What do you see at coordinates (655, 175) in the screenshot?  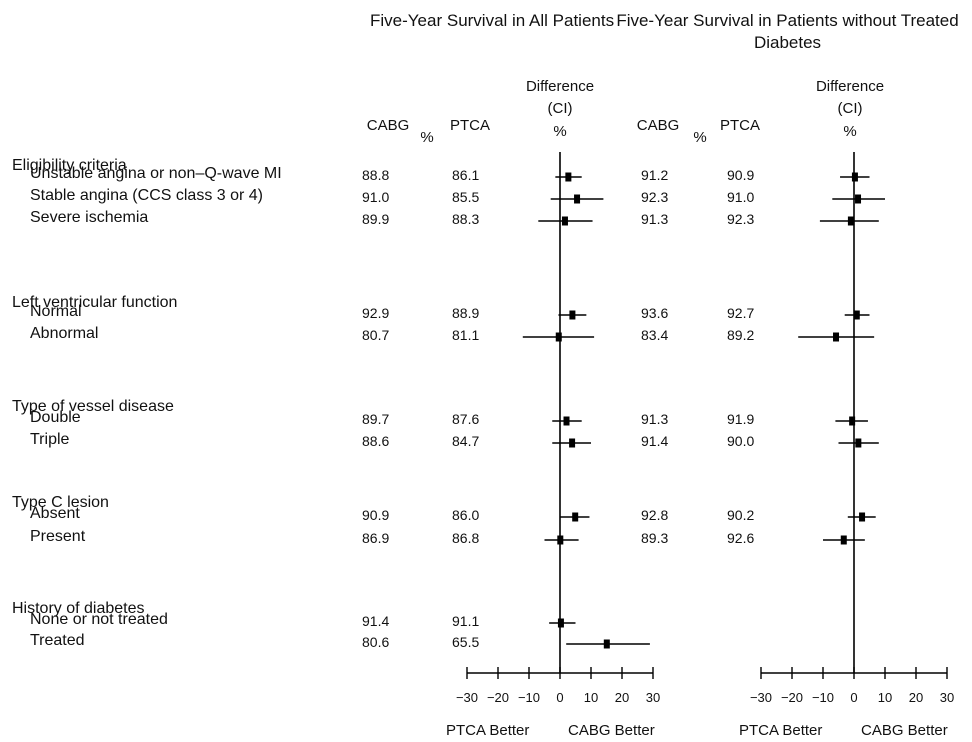 I see `cabg-value-nodiab: 91.2` at bounding box center [655, 175].